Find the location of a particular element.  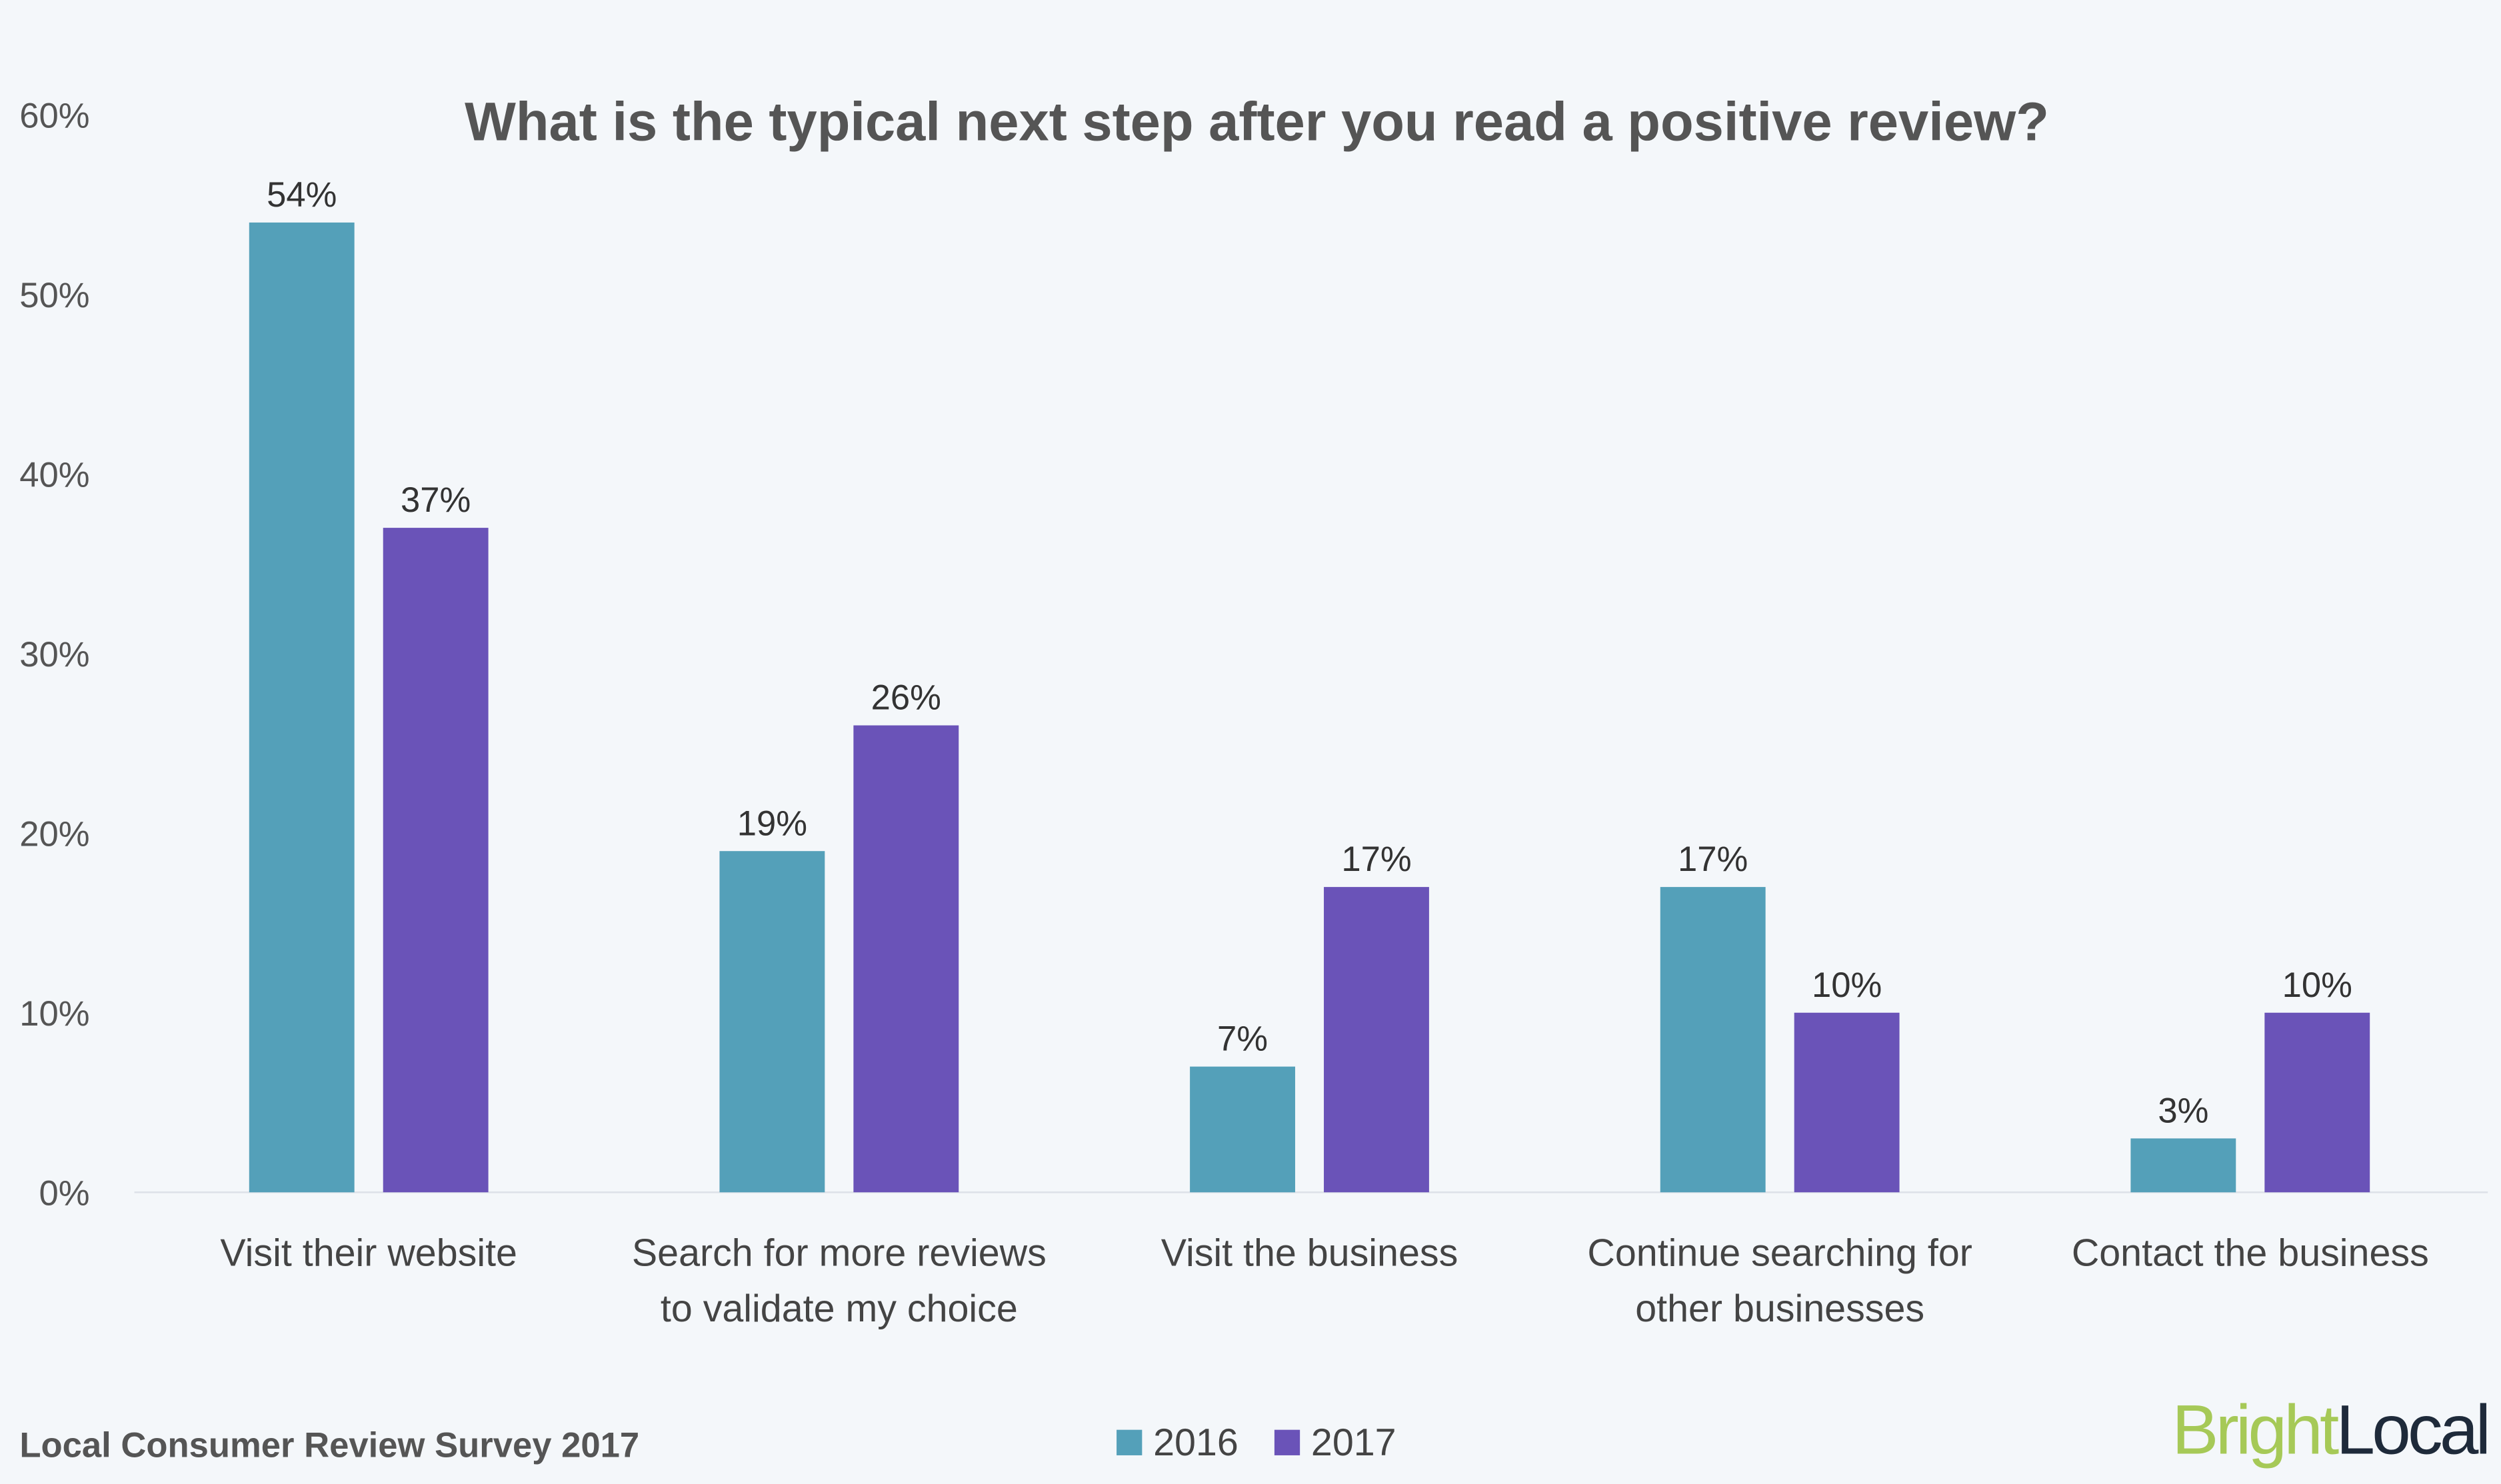

data-label: 37% is located at coordinates (436, 500).